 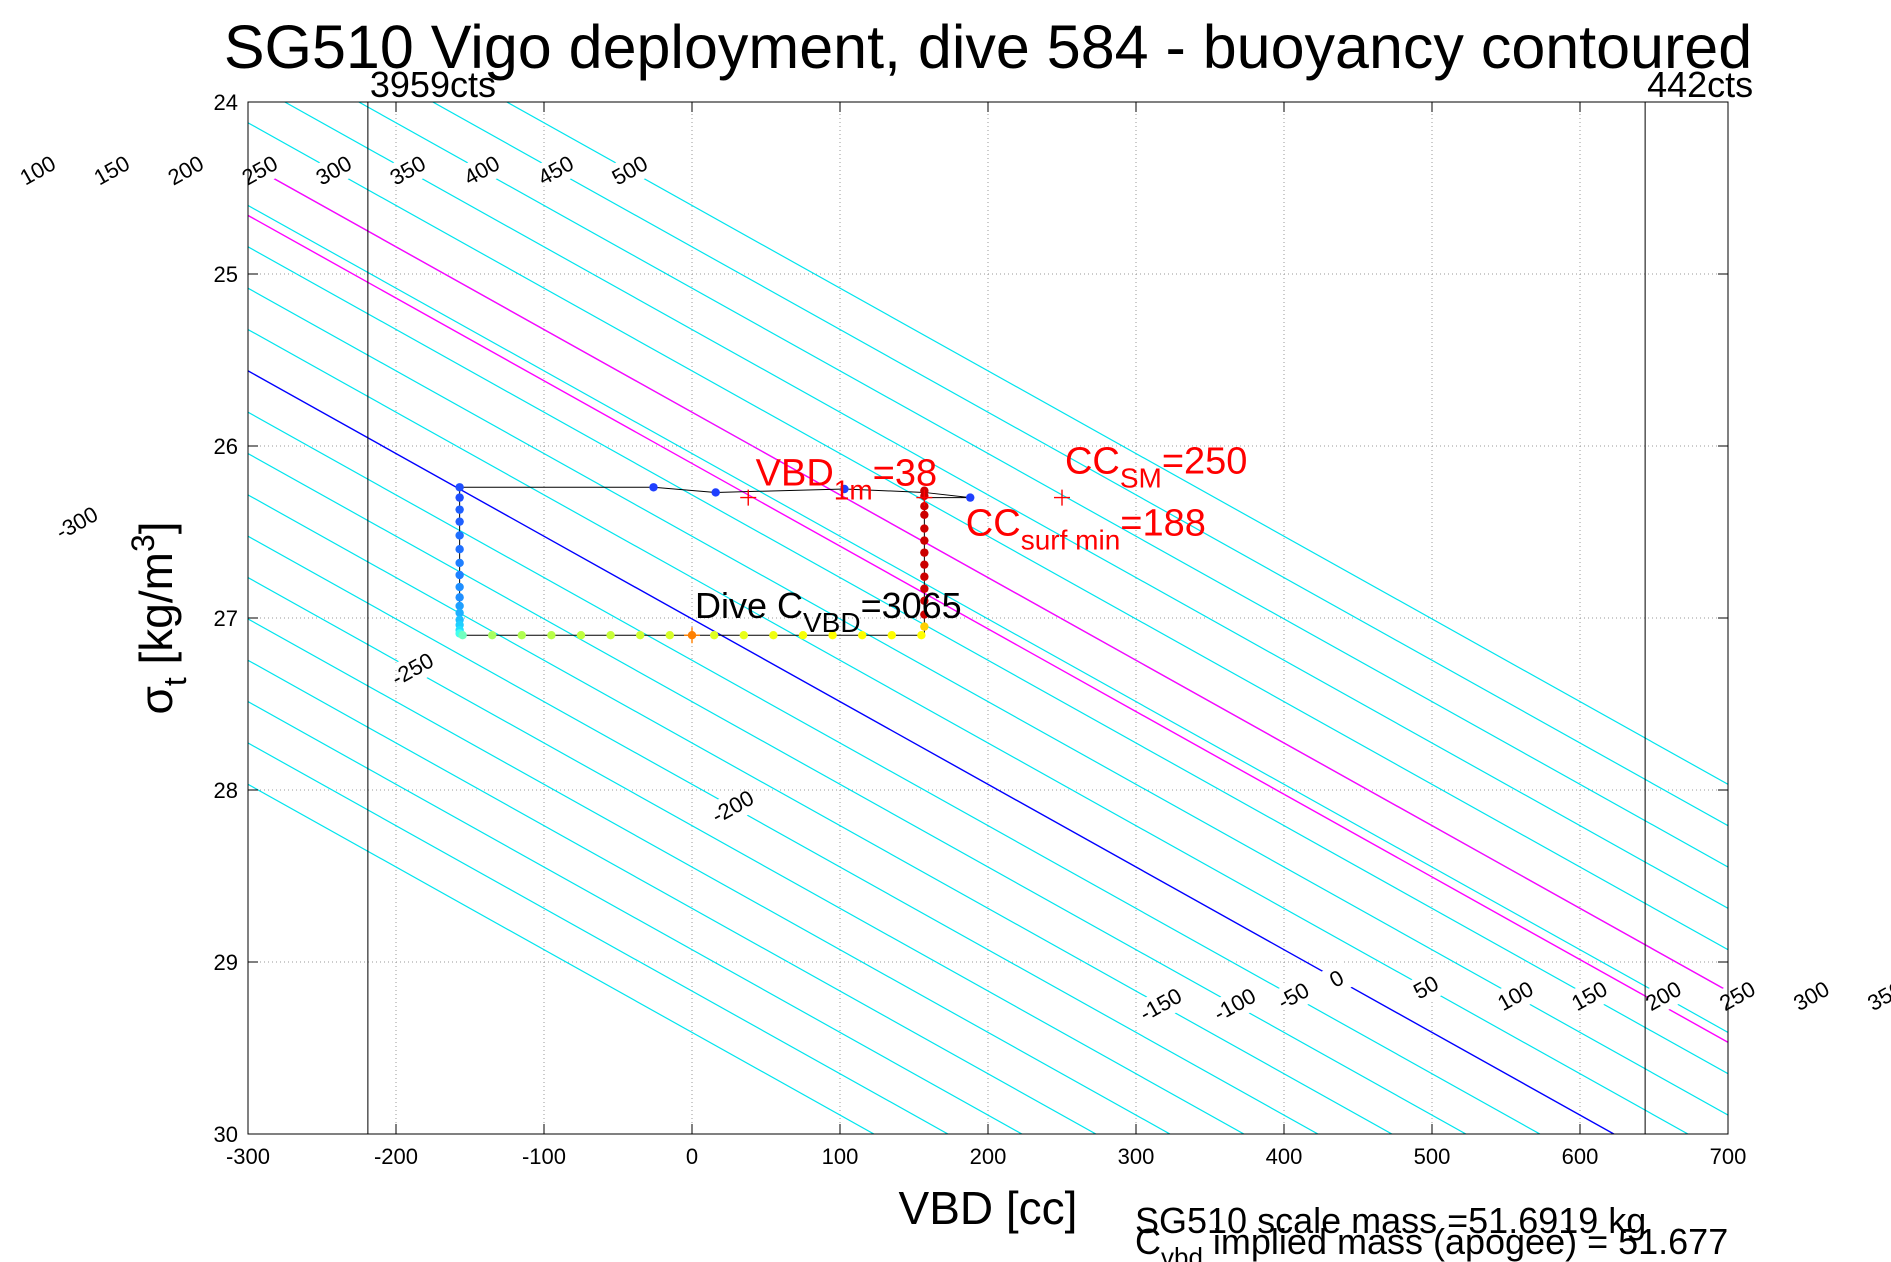 What do you see at coordinates (1737, 996) in the screenshot?
I see `contour-label: 250` at bounding box center [1737, 996].